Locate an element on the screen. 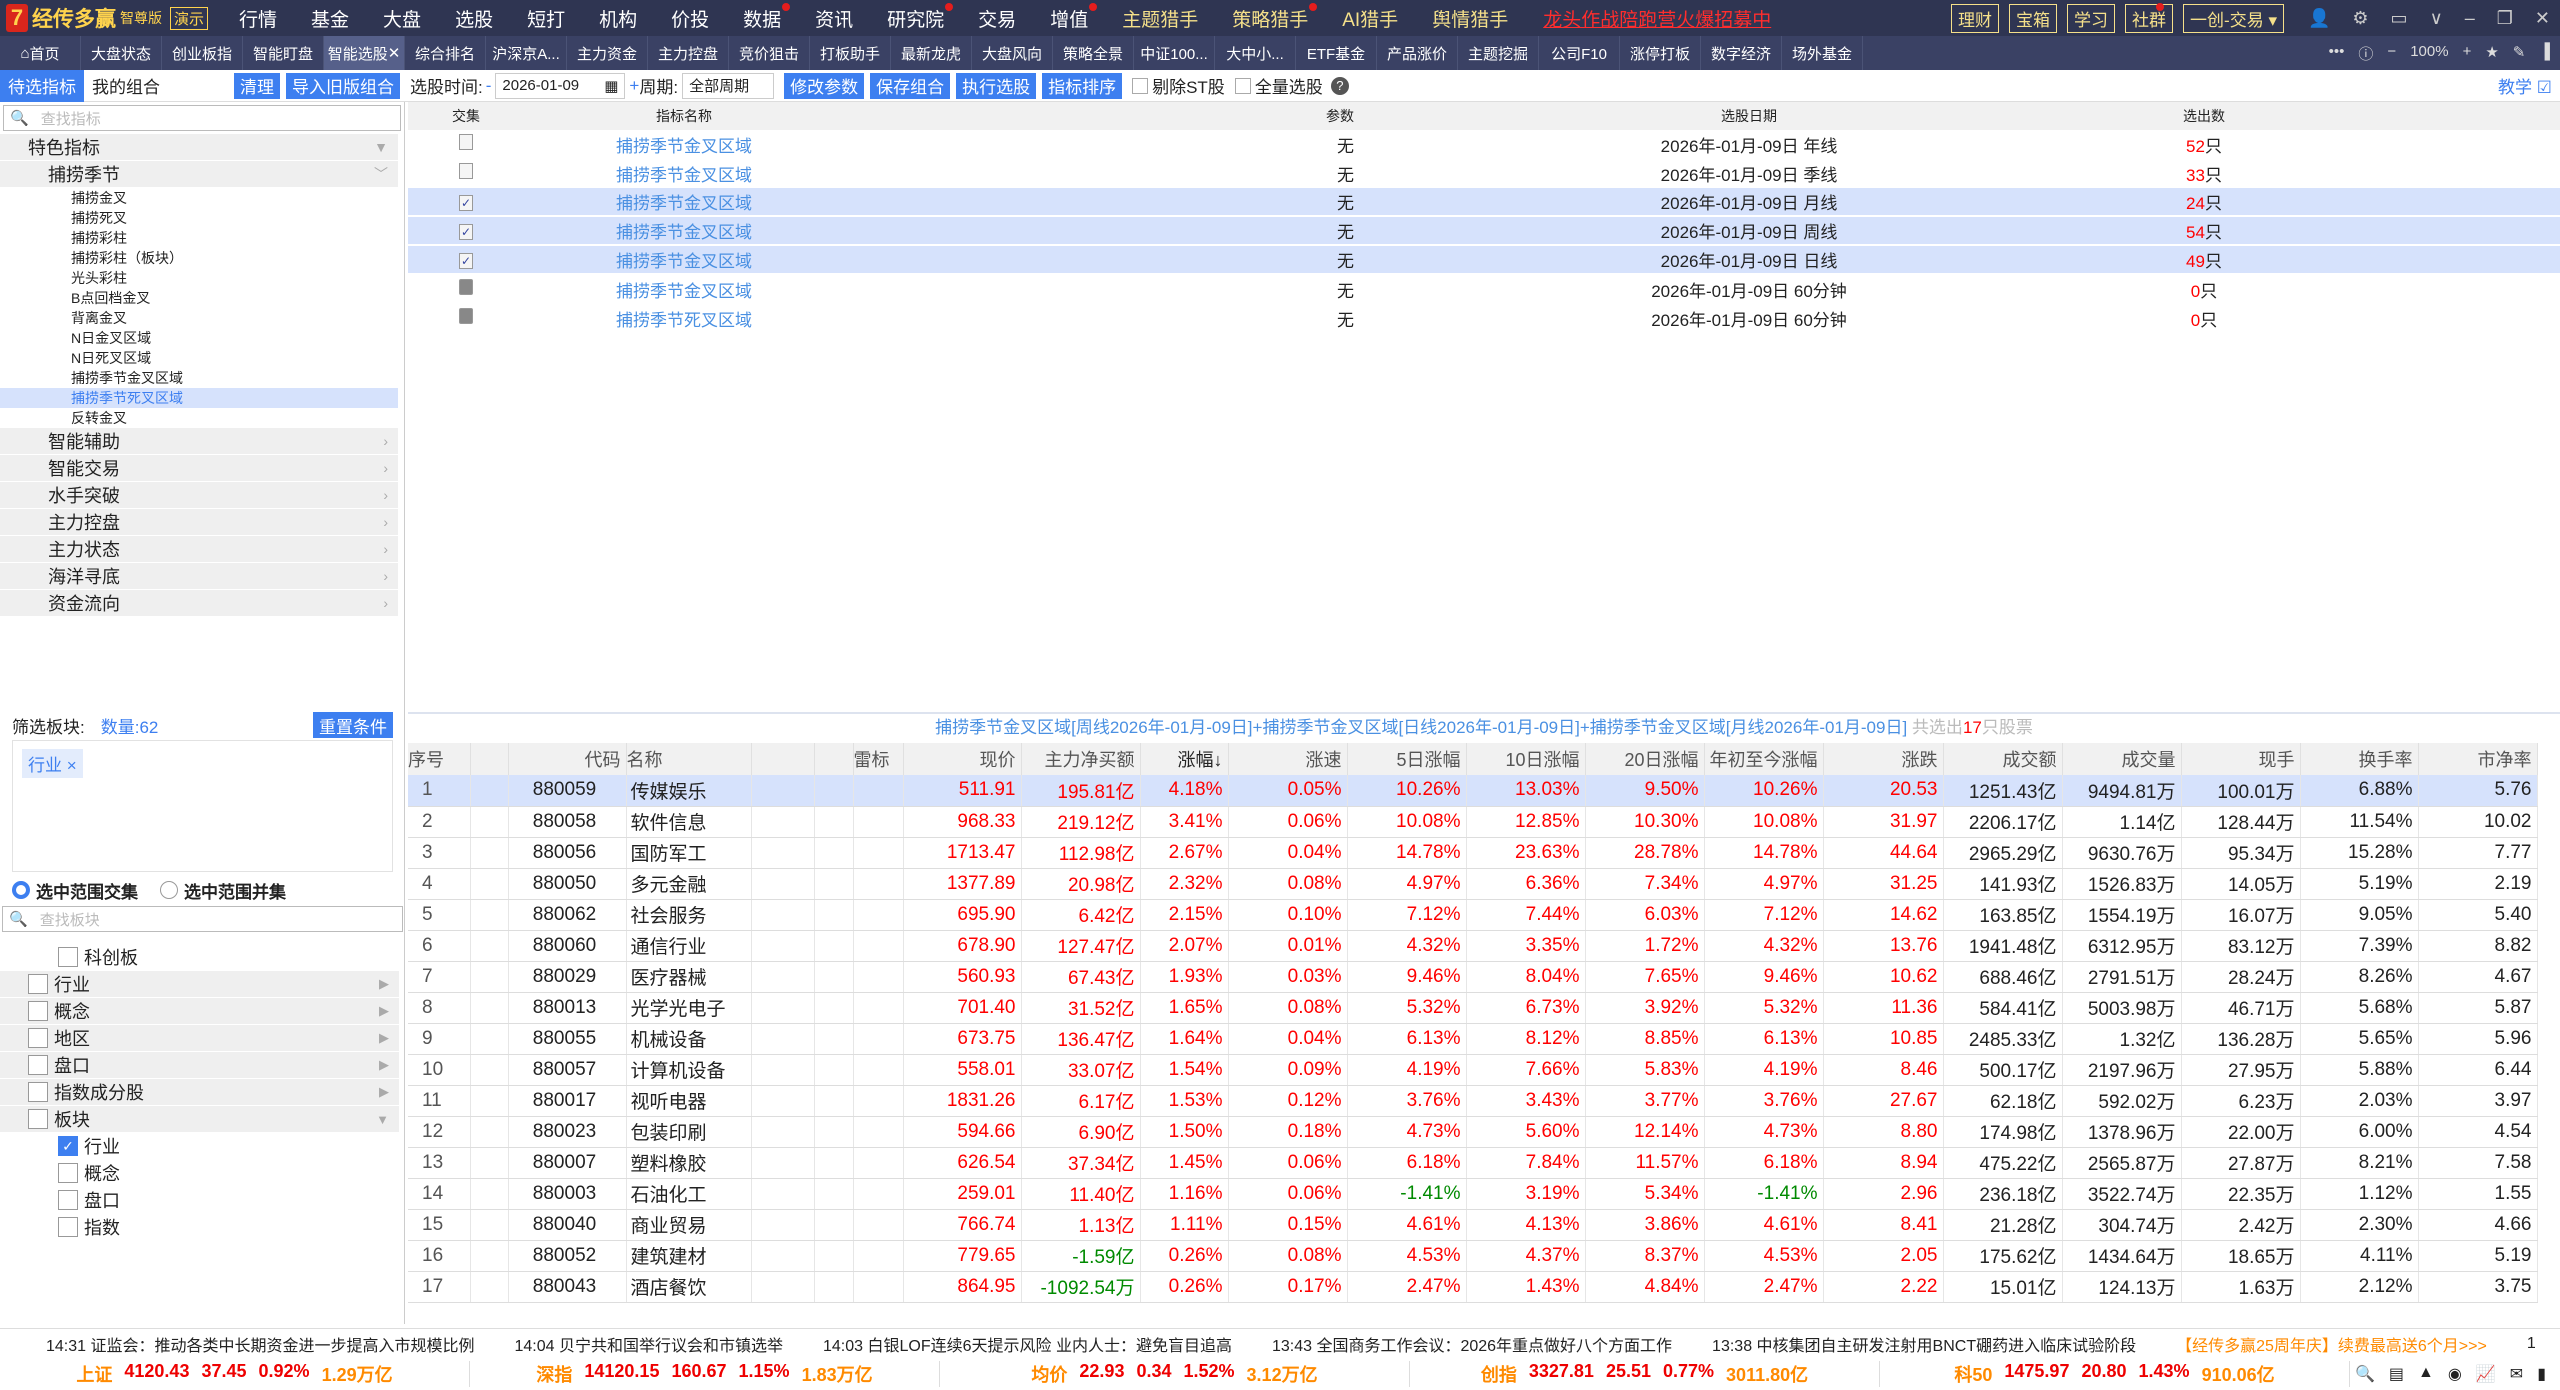 Image resolution: width=2560 pixels, height=1390 pixels. menu-item: 策略猎手 is located at coordinates (1270, 17).